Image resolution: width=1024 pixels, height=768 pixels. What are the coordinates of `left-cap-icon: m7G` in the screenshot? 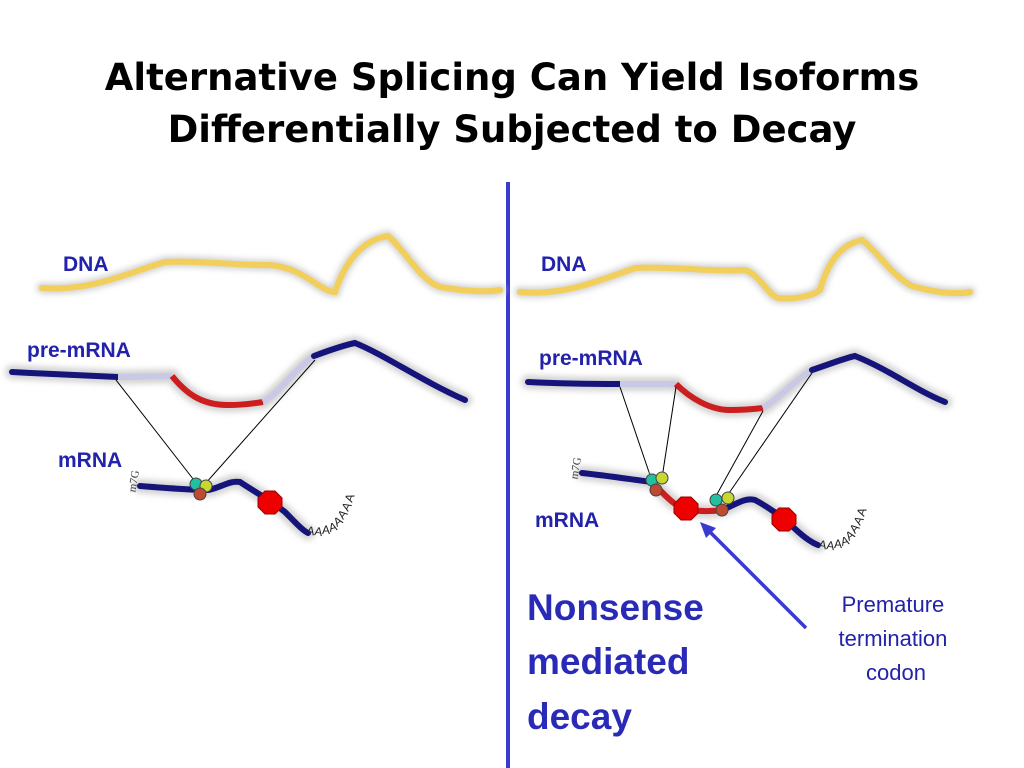 It's located at (134, 481).